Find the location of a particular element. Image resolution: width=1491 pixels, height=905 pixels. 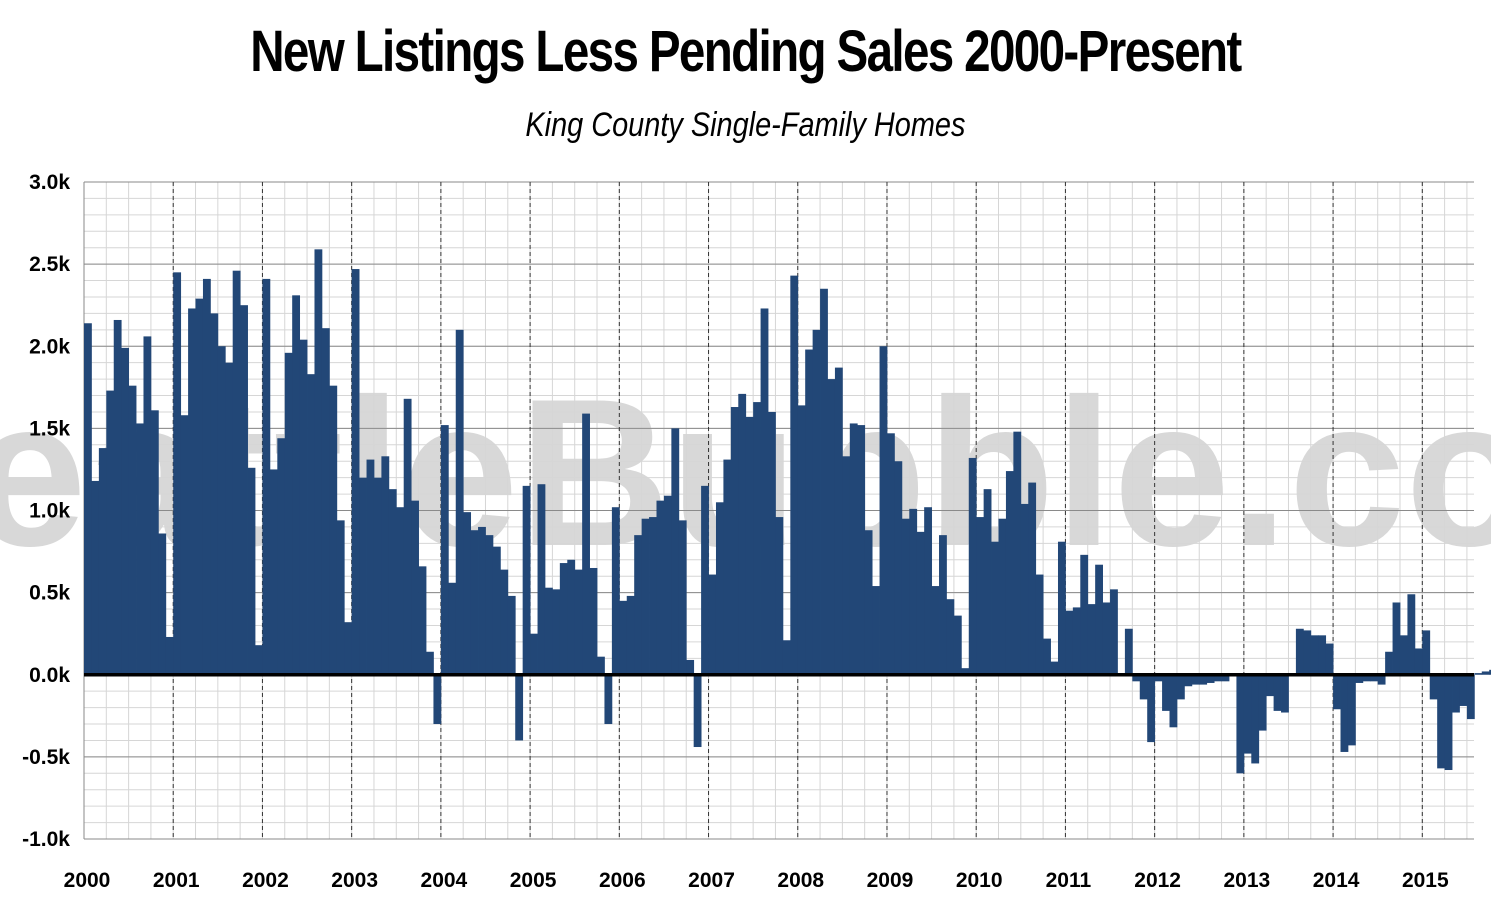

y-tick-label: 1.0k is located at coordinates (49, 511).